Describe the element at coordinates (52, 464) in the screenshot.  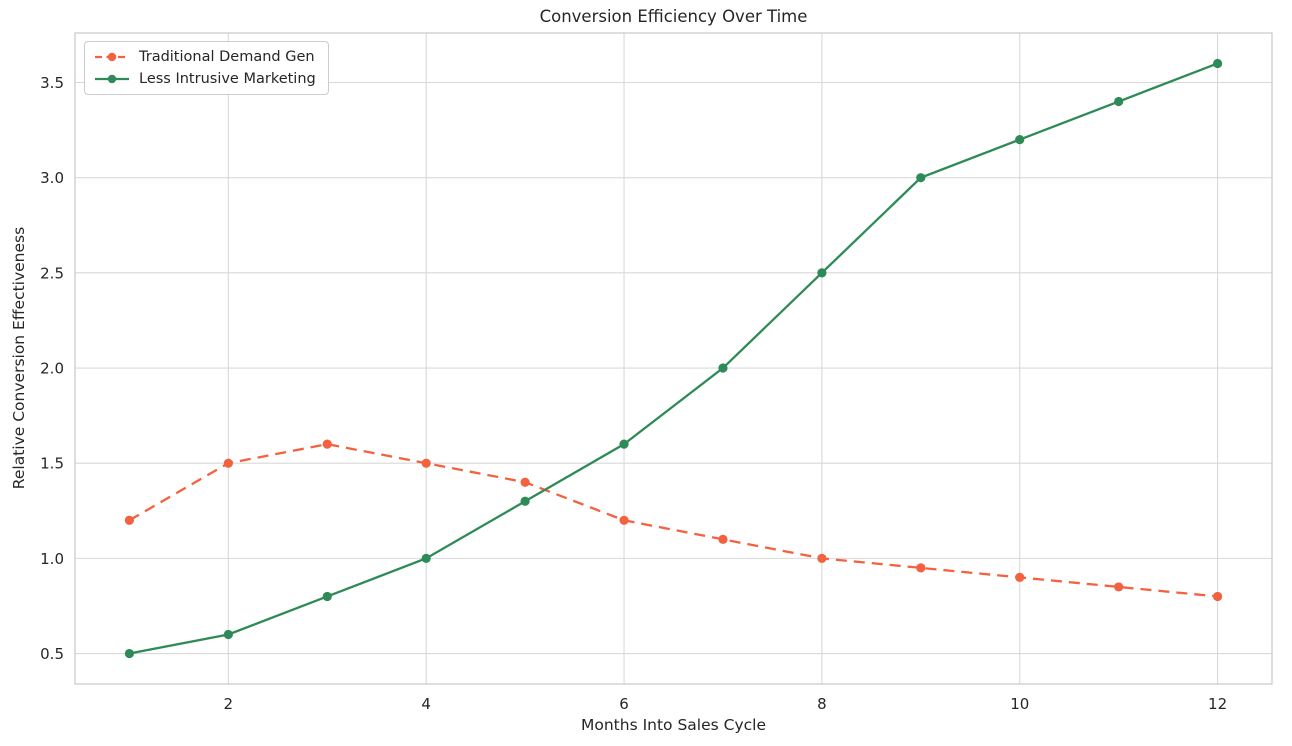
I see `y-tick-label: 1.5` at that location.